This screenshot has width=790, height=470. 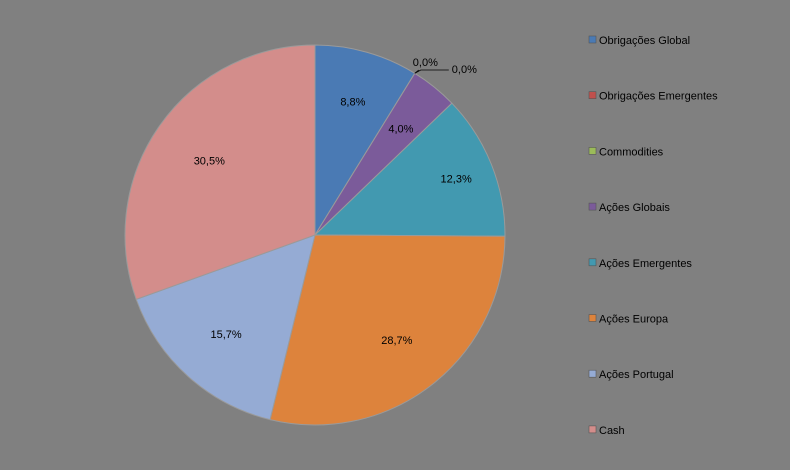 I want to click on legend-label-acoes-europa: Ações Europa, so click(x=634, y=320).